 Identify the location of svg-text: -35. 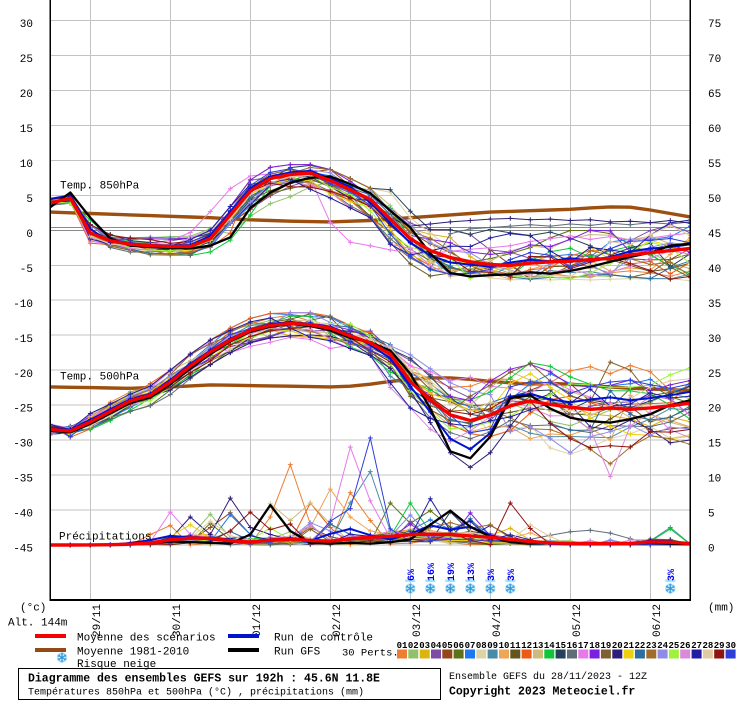
(23, 480).